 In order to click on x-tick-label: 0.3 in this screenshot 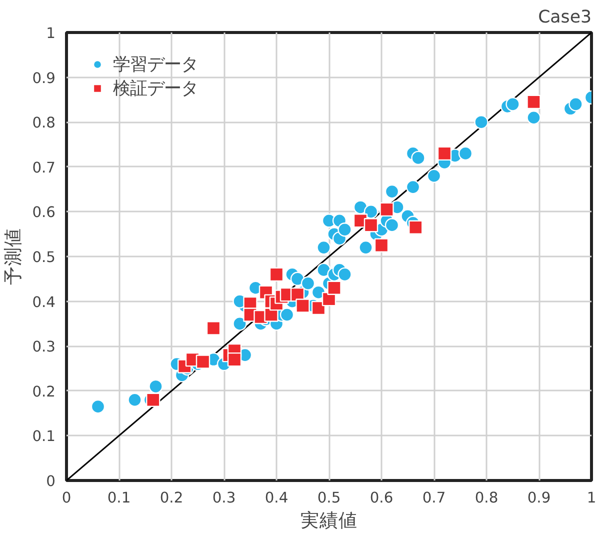, I will do `click(224, 498)`.